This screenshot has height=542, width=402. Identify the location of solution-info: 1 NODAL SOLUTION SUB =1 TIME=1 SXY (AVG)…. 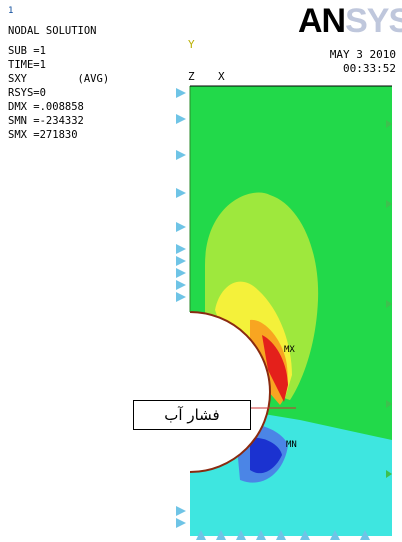
(58, 74).